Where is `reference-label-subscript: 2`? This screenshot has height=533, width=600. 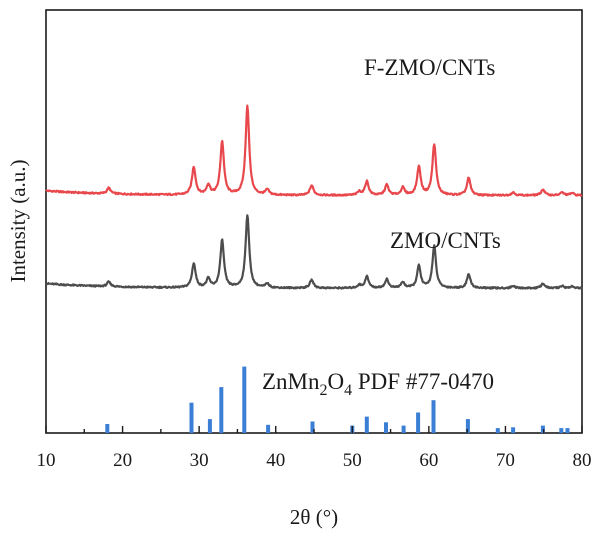 reference-label-subscript: 2 is located at coordinates (324, 390).